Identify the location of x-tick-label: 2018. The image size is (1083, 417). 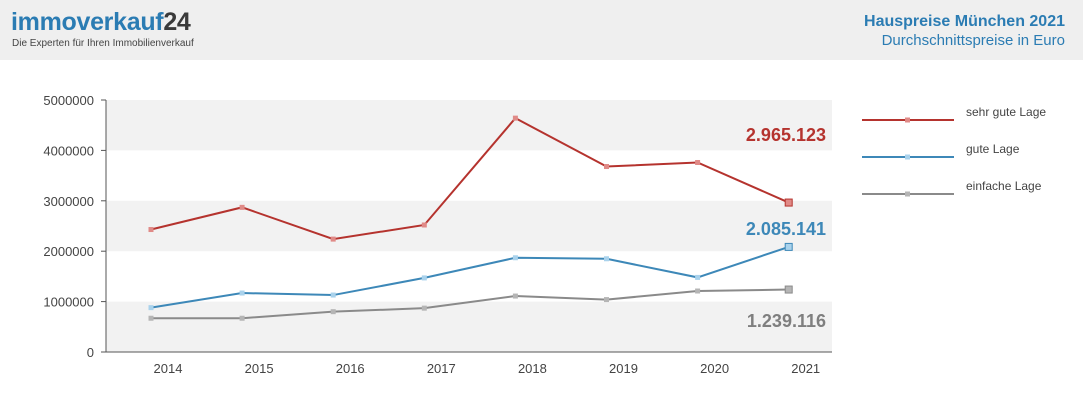
(532, 368).